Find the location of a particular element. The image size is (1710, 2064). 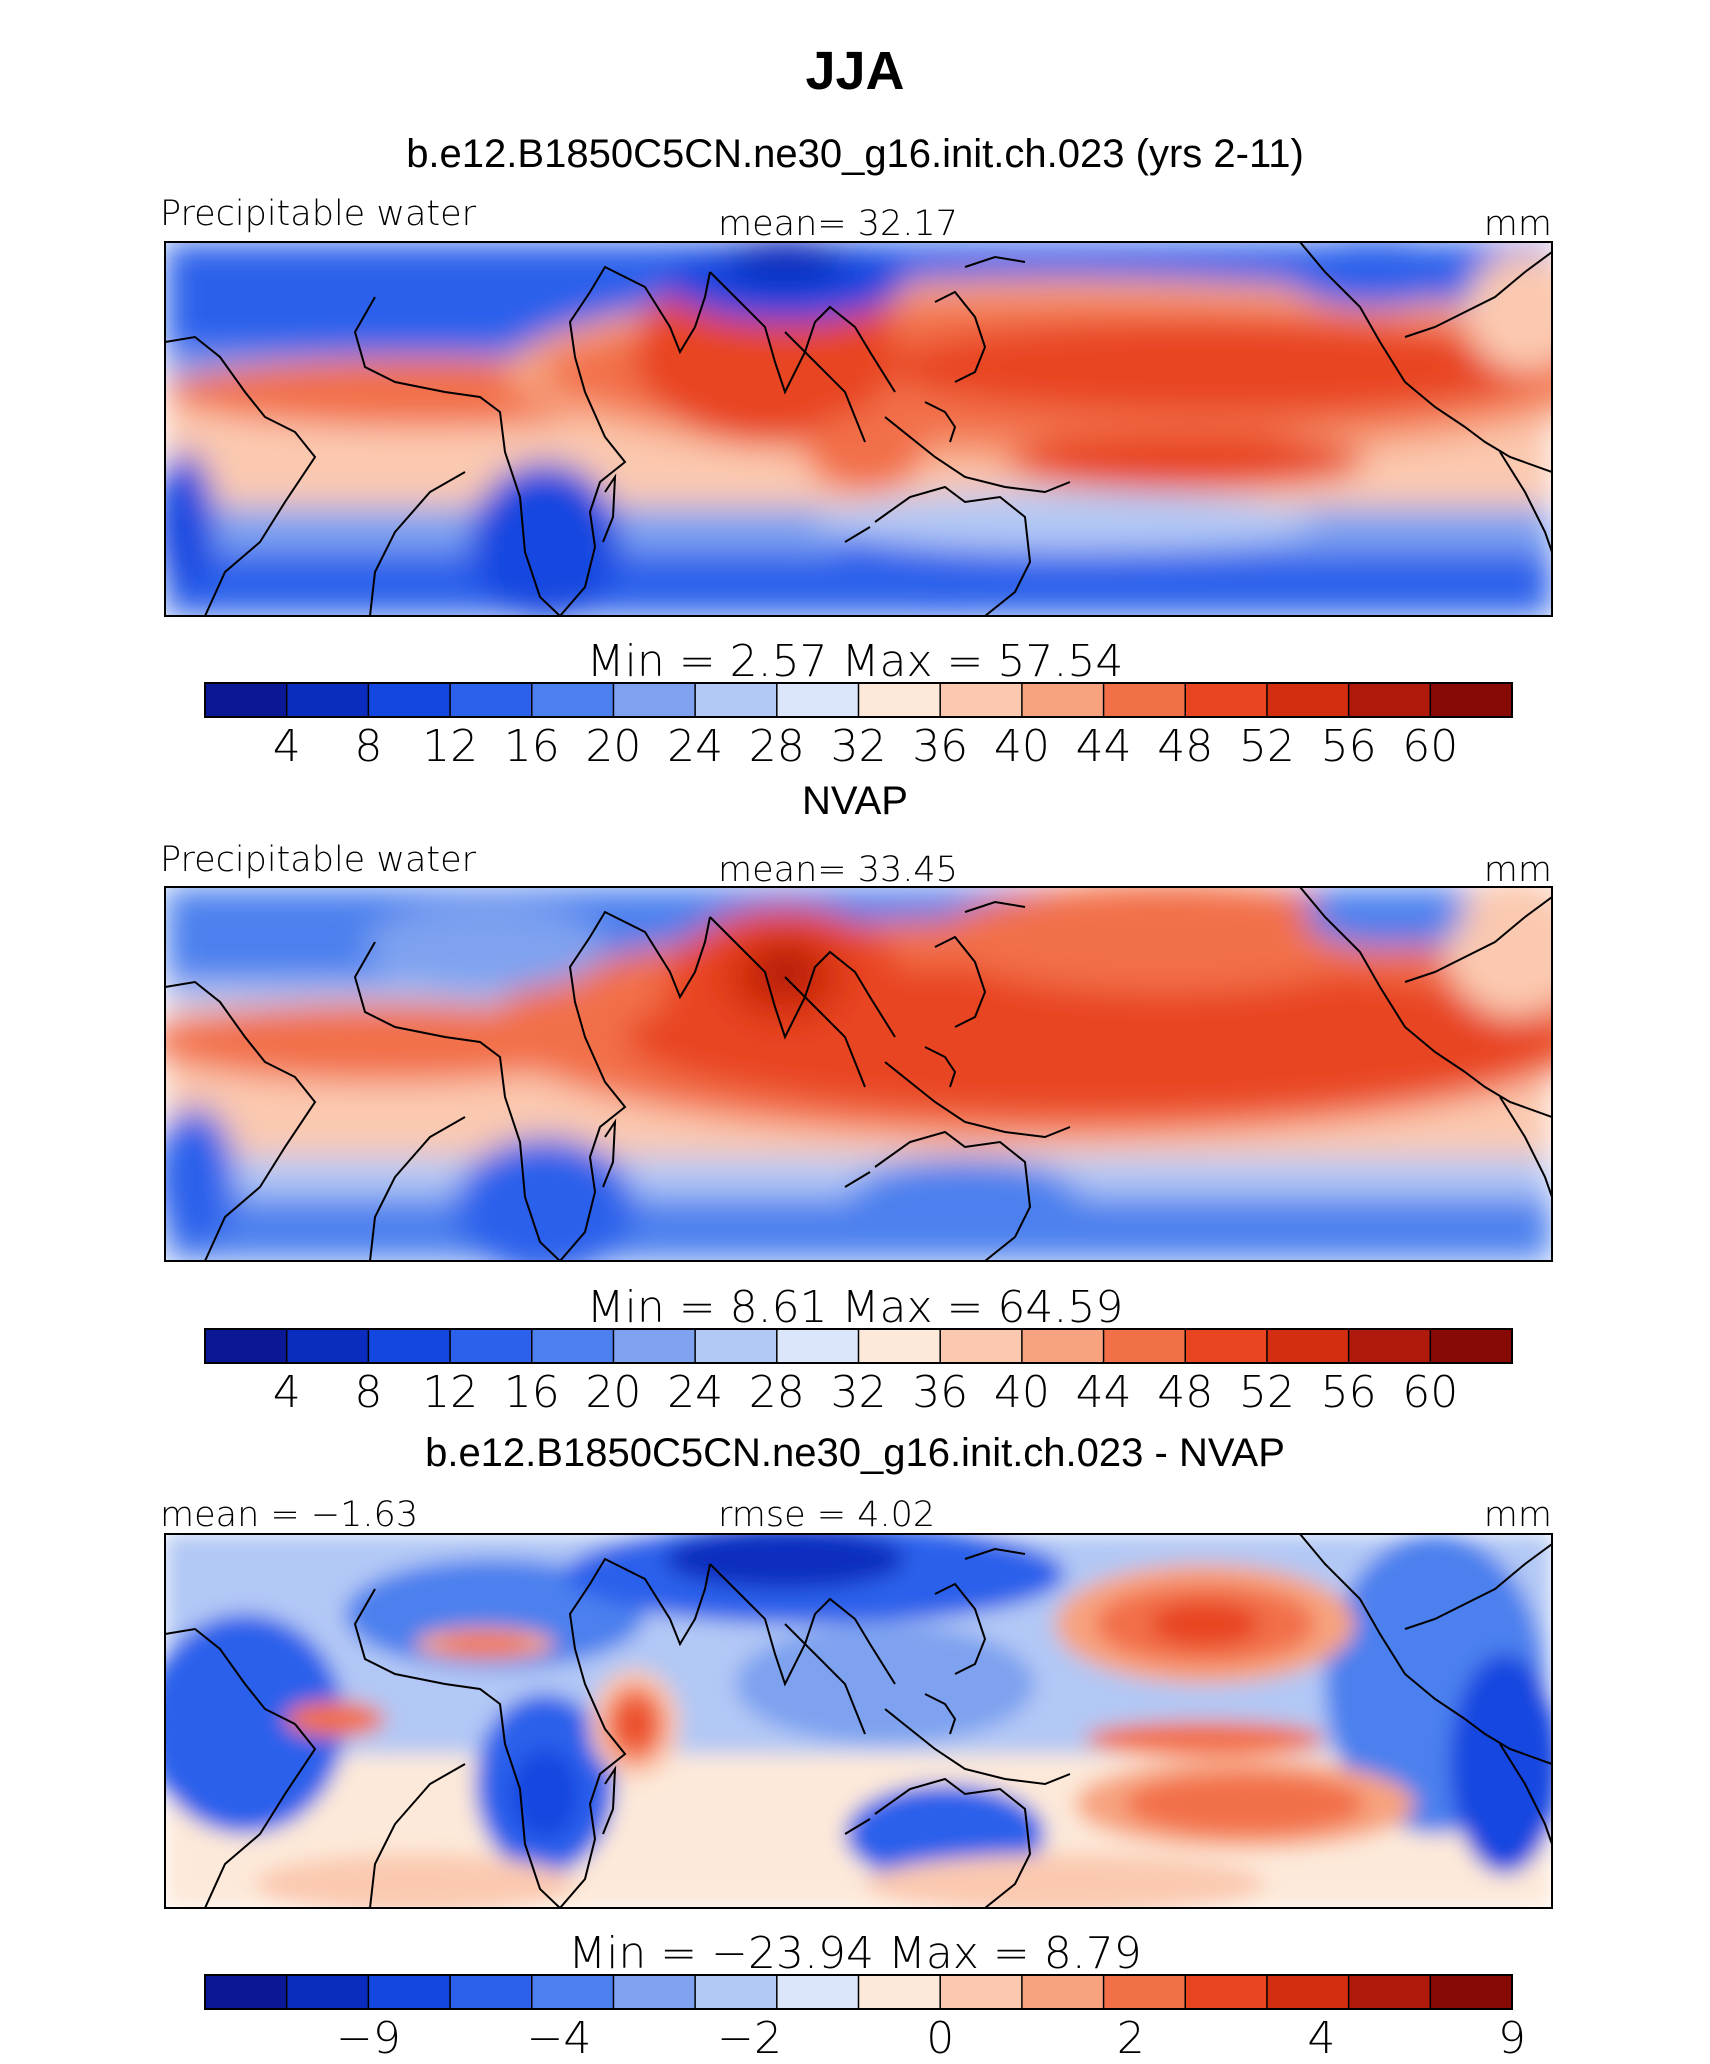

panel-2-frame is located at coordinates (858, 1074).